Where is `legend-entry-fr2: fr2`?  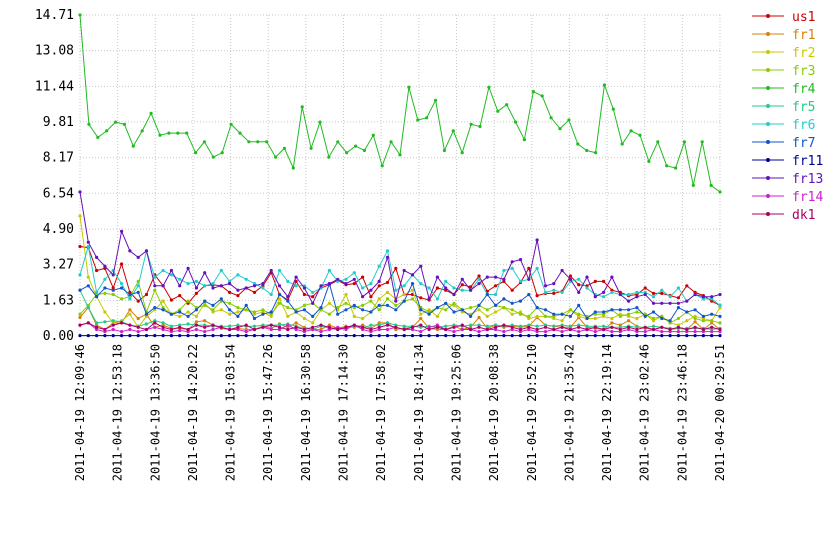 legend-entry-fr2: fr2 is located at coordinates (783, 53).